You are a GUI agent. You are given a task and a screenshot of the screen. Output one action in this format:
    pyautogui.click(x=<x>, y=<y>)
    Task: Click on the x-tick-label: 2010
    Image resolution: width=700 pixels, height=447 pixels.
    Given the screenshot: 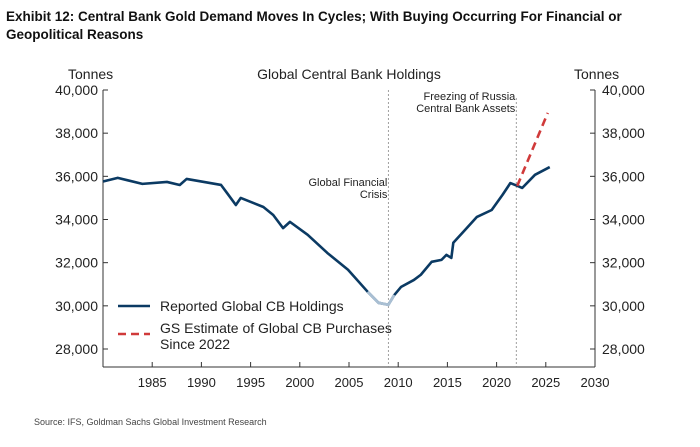 What is the action you would take?
    pyautogui.click(x=398, y=382)
    